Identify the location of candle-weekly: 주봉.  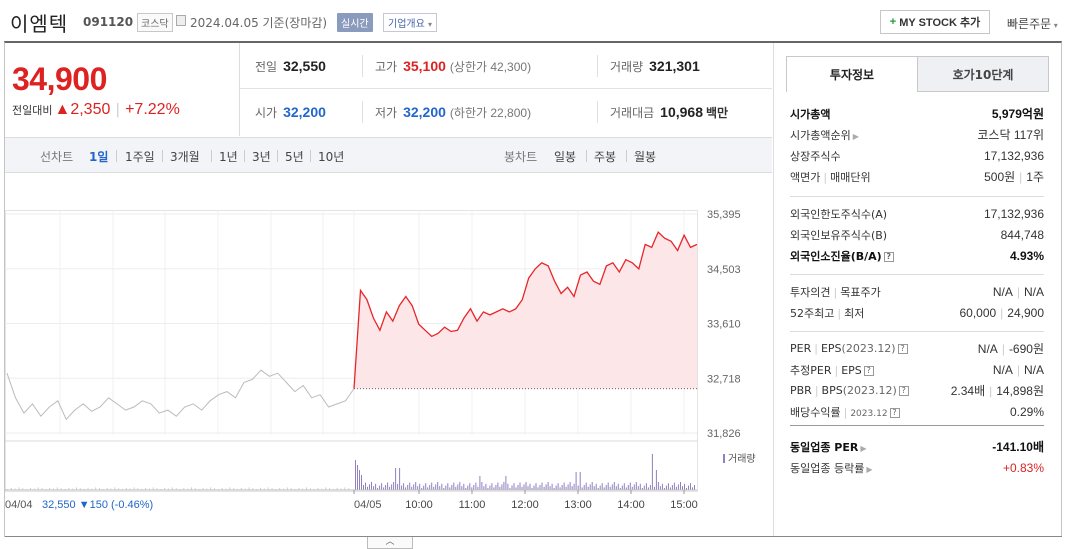
(605, 157).